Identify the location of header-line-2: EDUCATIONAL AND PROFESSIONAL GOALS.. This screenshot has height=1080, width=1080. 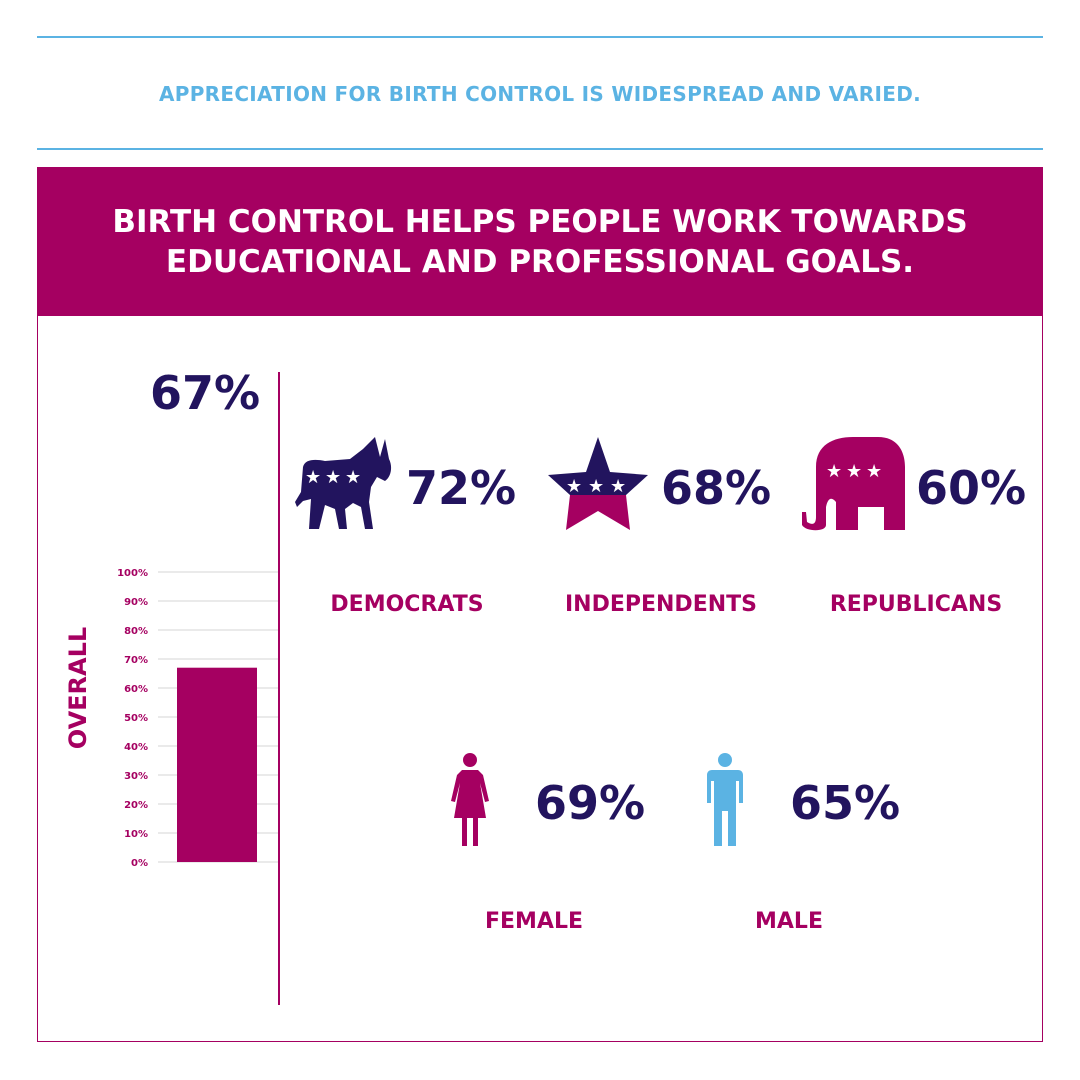
(540, 262).